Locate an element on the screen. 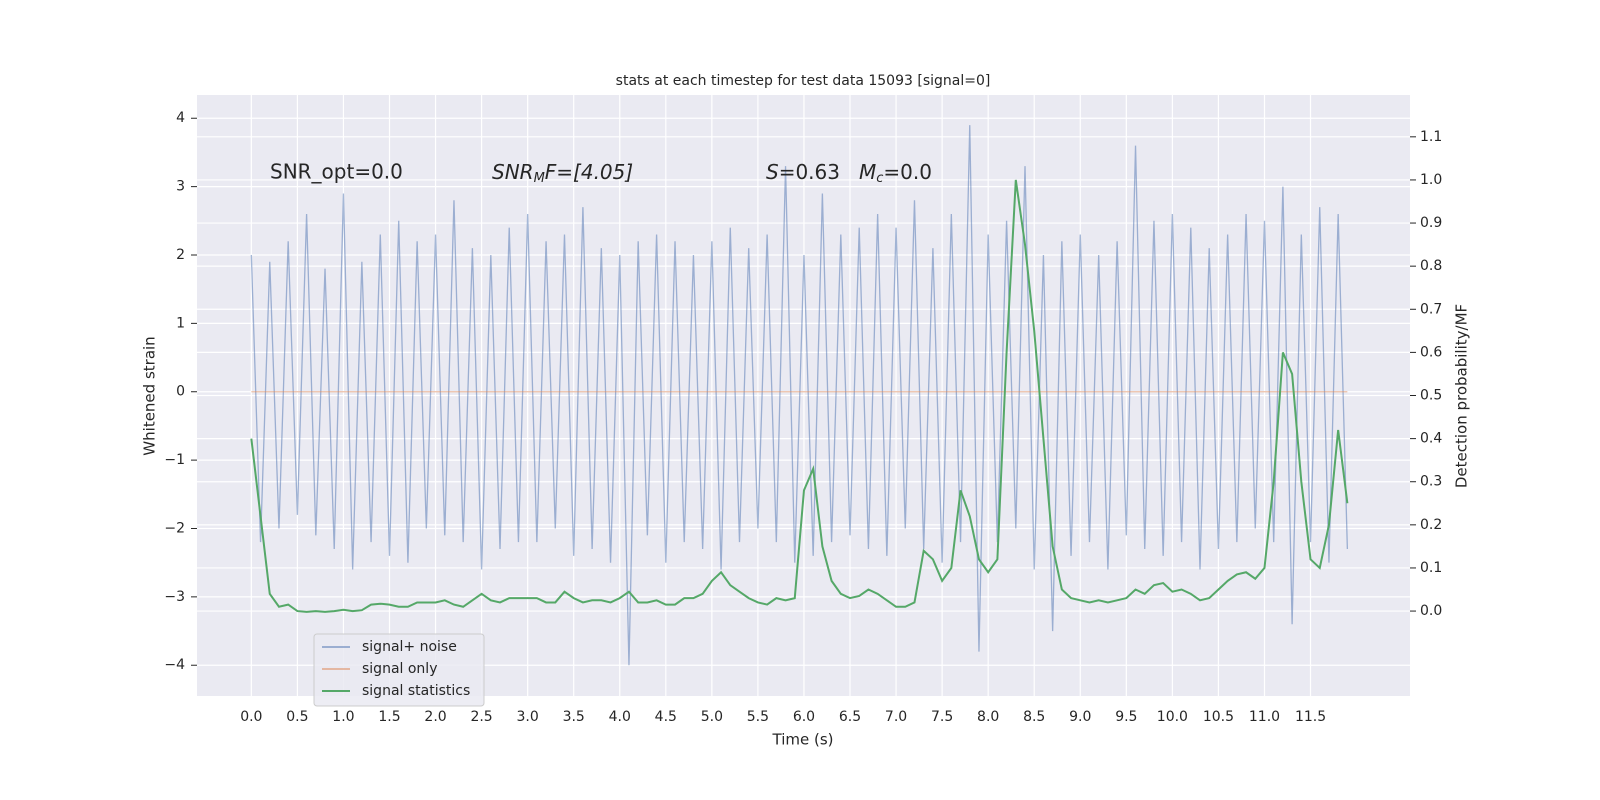 The width and height of the screenshot is (1600, 800). legend-label: signal+ noise is located at coordinates (409, 647).